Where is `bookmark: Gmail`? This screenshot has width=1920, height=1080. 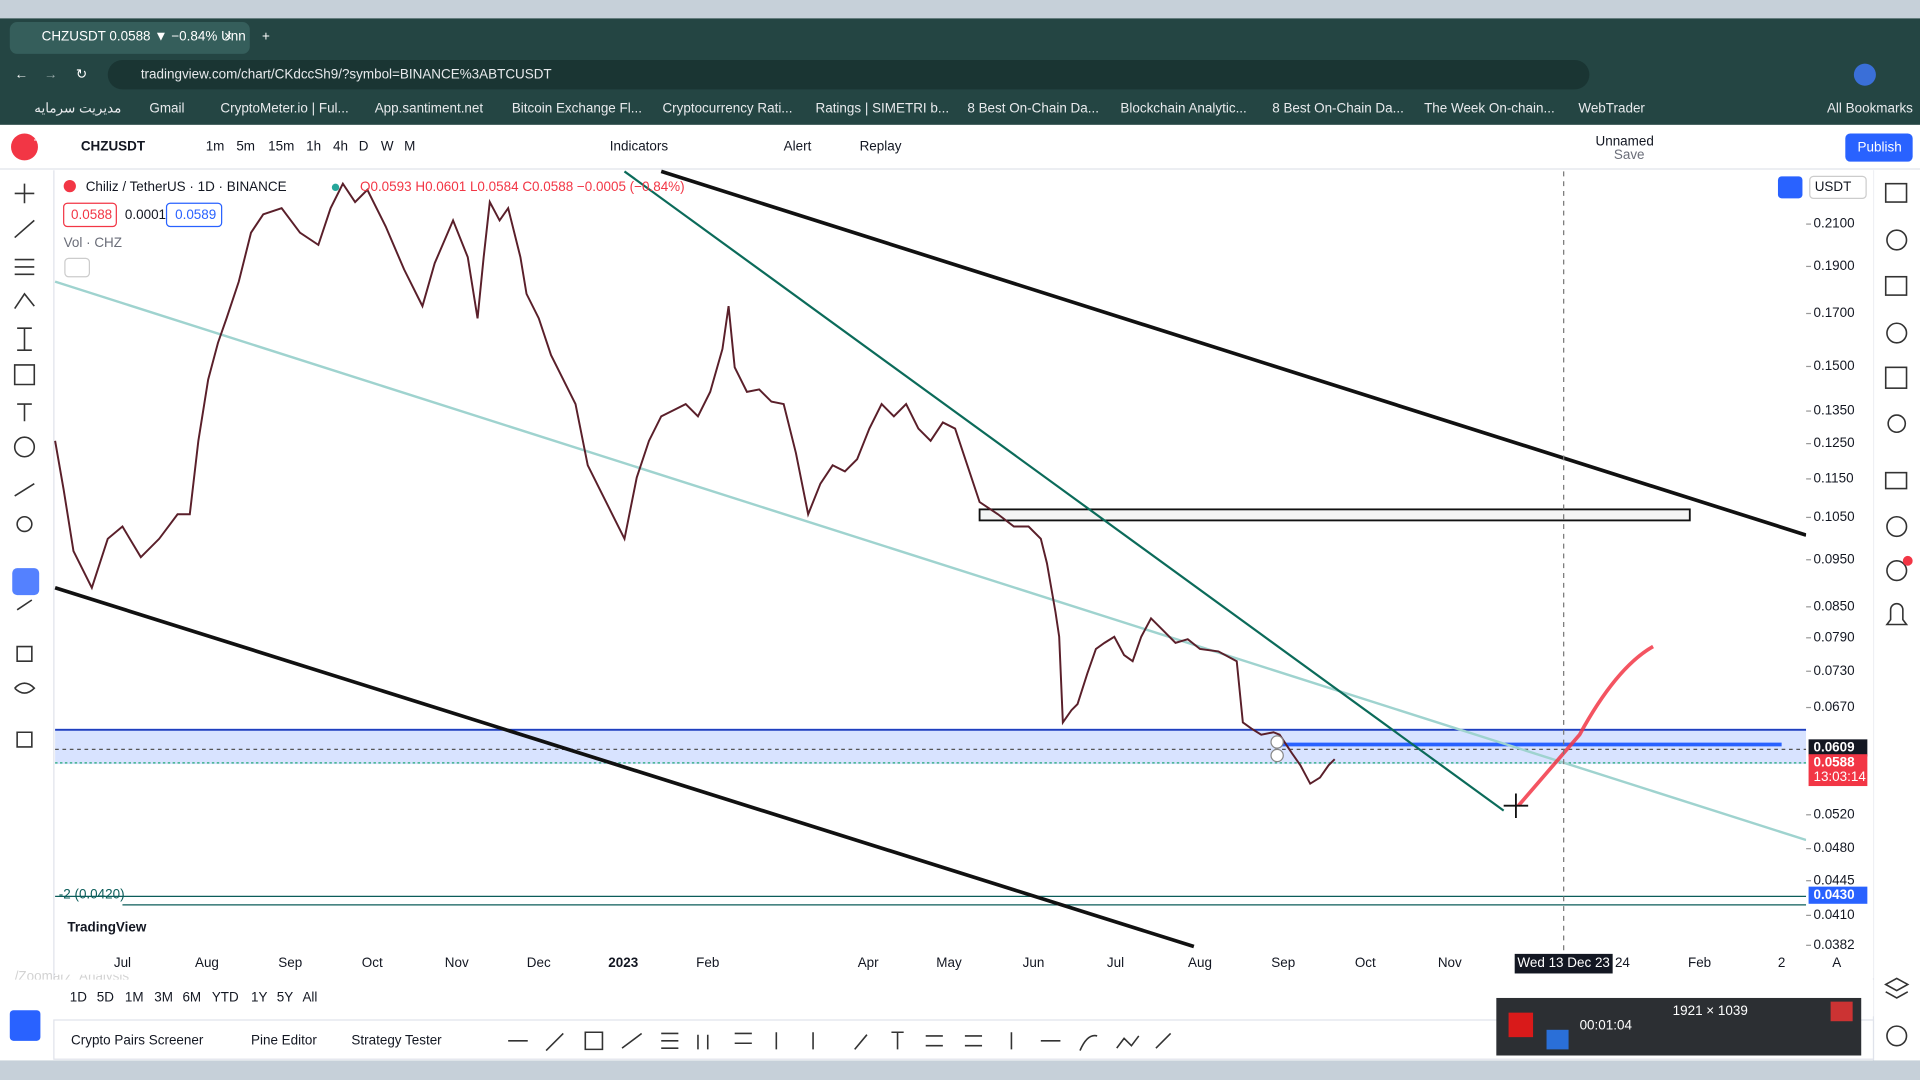
bookmark: Gmail is located at coordinates (166, 108).